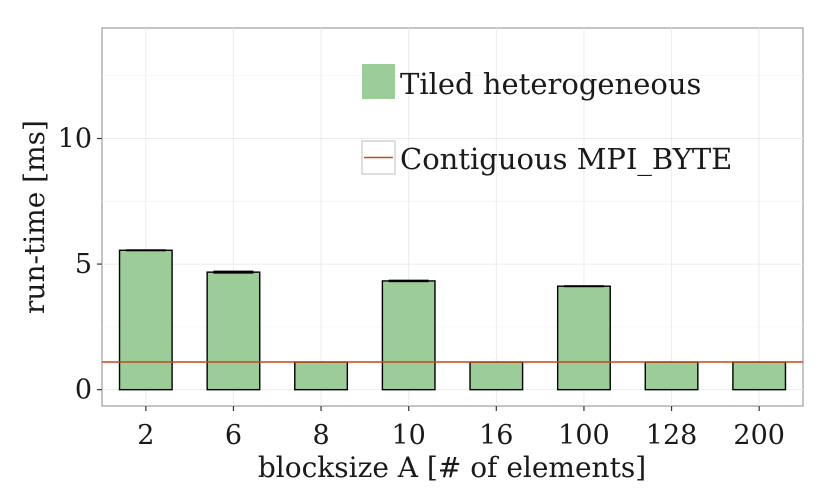 The image size is (830, 498). Describe the element at coordinates (409, 435) in the screenshot. I see `x-tick-label: 10` at that location.